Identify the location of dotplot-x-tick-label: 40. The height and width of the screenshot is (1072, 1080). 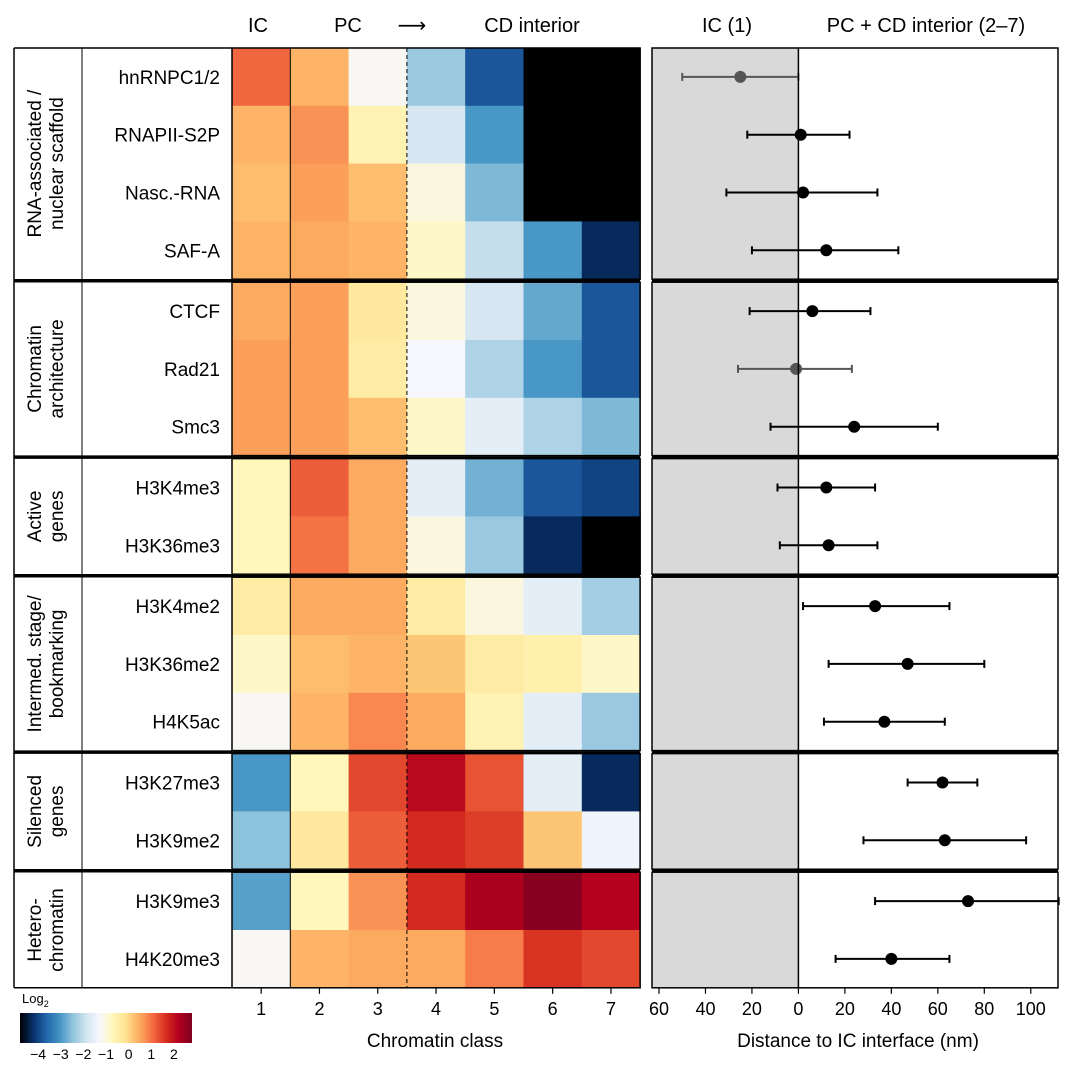
(891, 1009).